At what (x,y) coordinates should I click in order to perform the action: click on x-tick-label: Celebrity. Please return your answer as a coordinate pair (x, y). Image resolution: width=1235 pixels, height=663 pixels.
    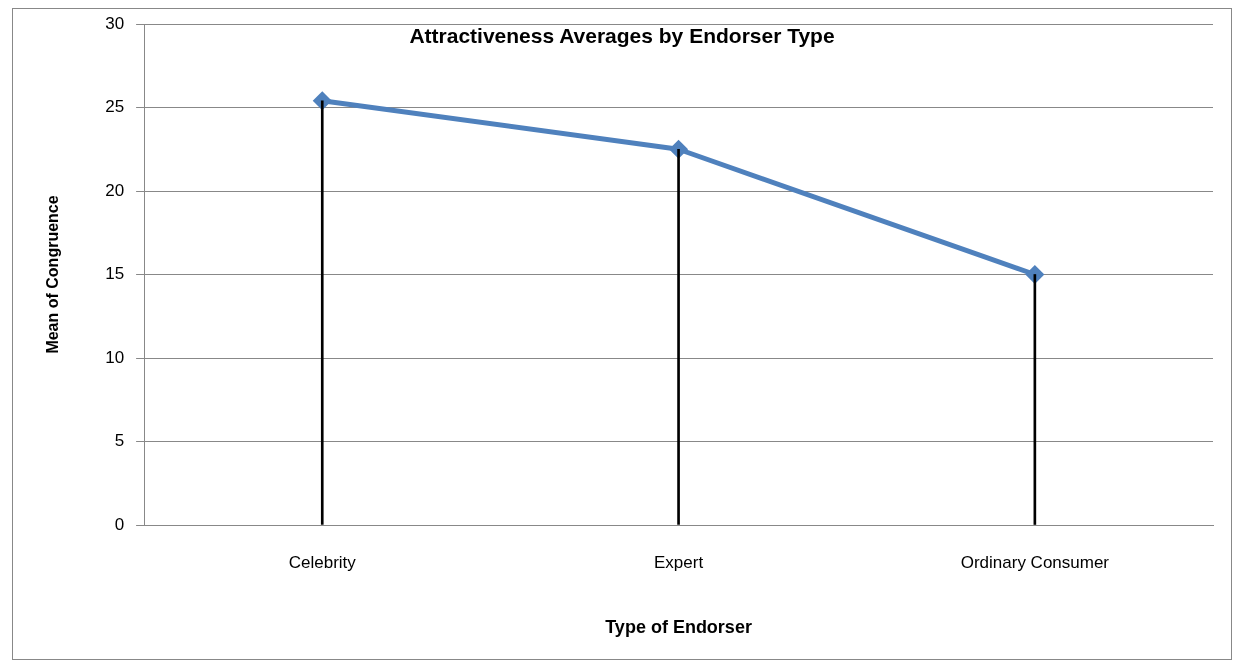
    Looking at the image, I should click on (322, 562).